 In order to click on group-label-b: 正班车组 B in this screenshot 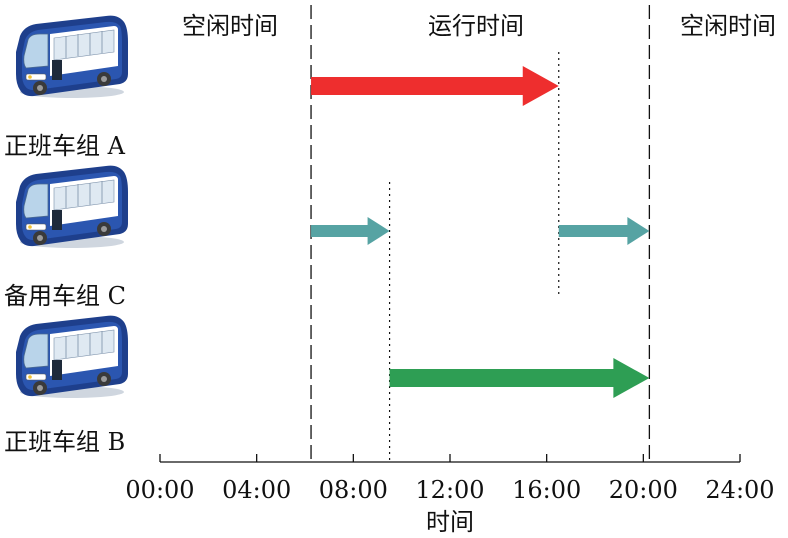, I will do `click(64, 442)`.